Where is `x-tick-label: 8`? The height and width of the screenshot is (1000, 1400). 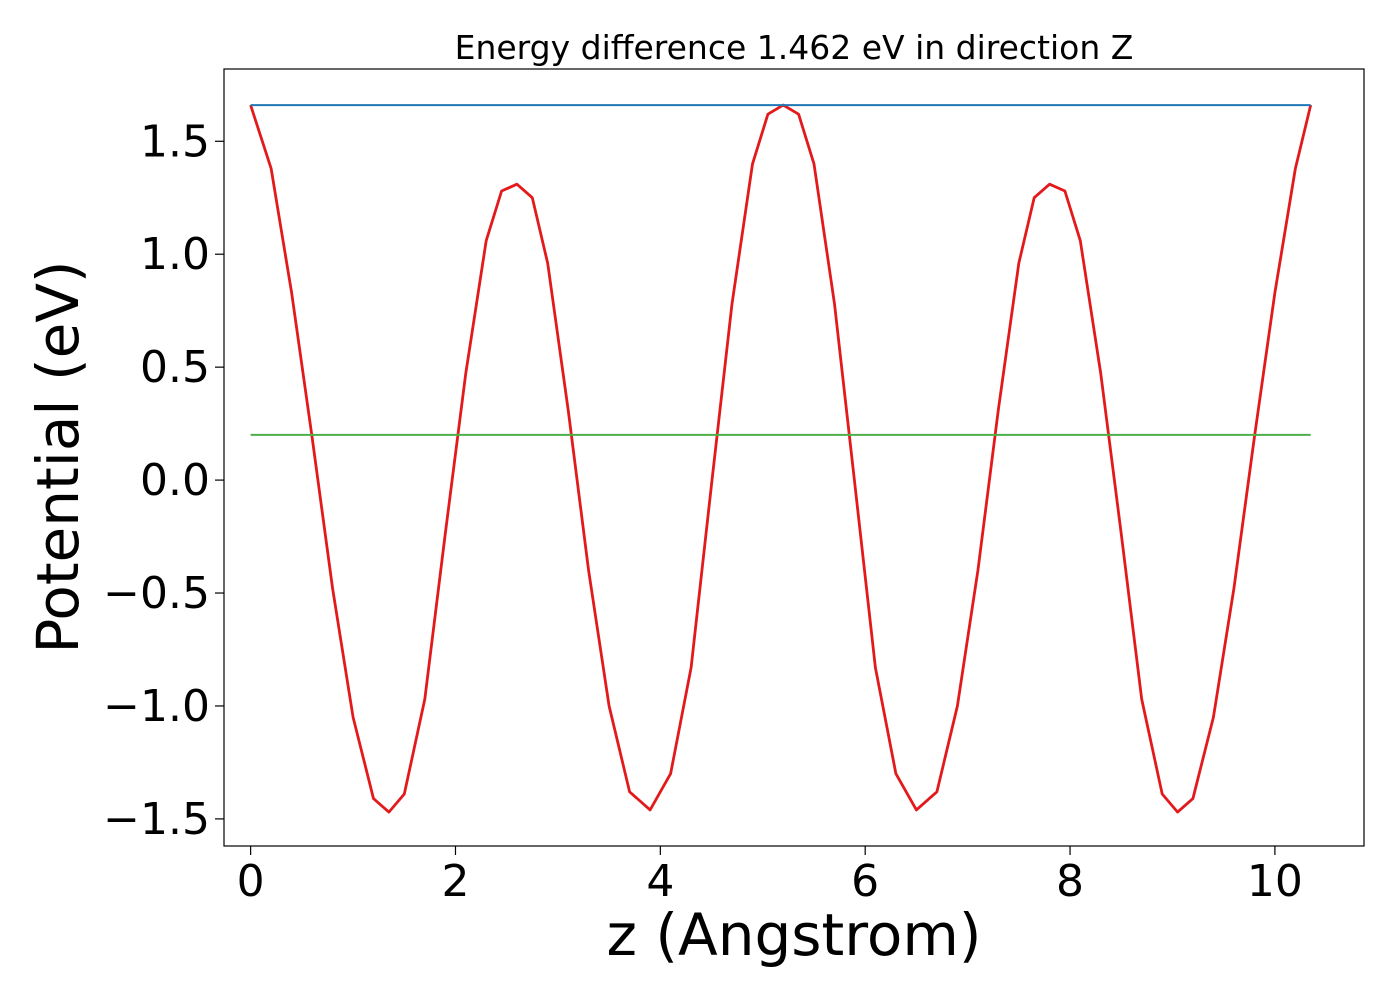 x-tick-label: 8 is located at coordinates (1070, 881).